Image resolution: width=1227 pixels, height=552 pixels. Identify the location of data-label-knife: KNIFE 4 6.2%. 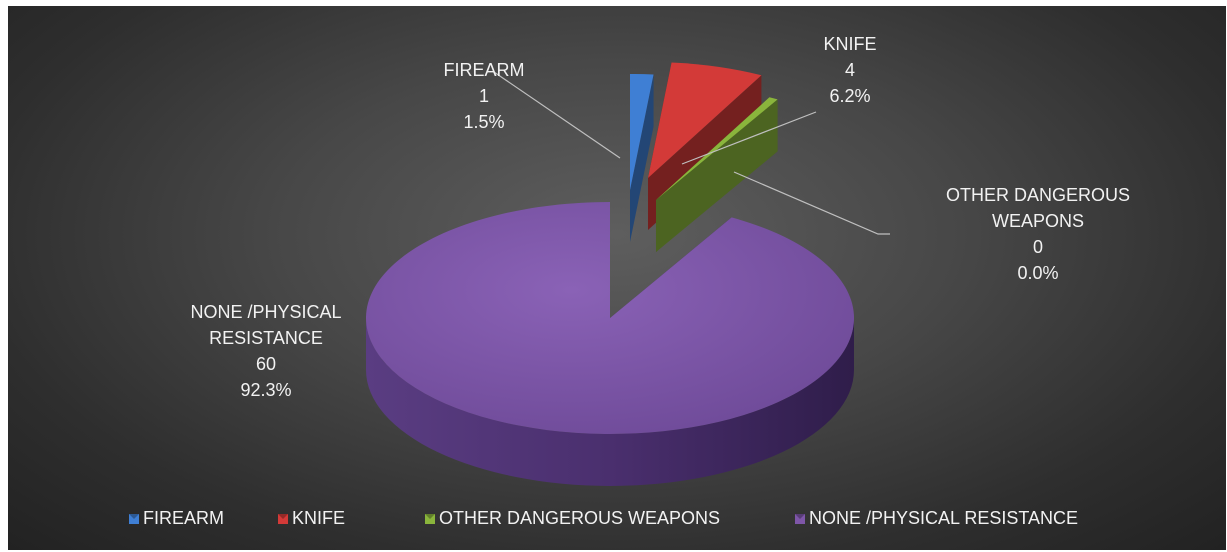
(849, 70).